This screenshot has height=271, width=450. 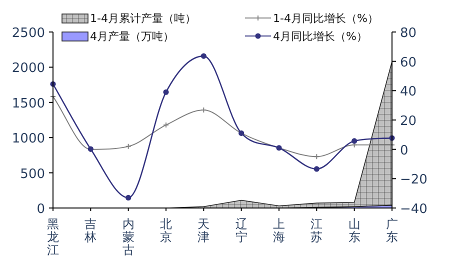 I want to click on x-tick-label: 辽宁, so click(x=241, y=230).